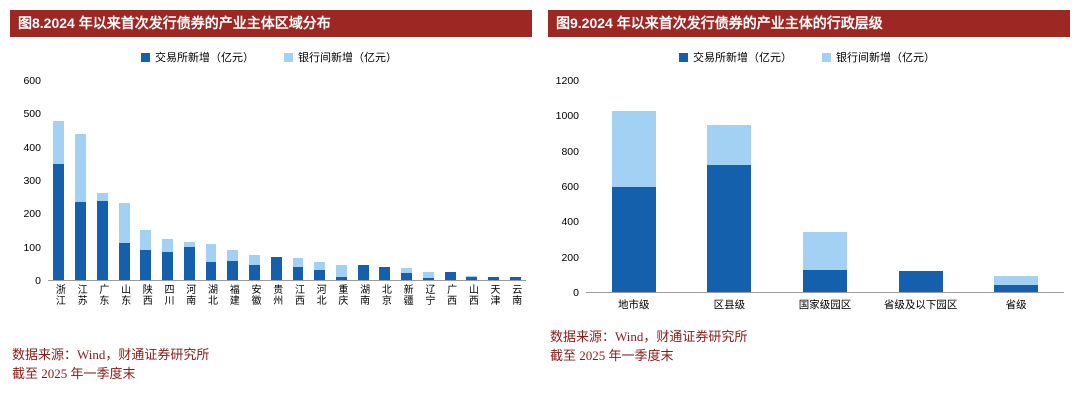 This screenshot has height=407, width=1080. I want to click on x-axis-category-label: 山东, so click(124, 295).